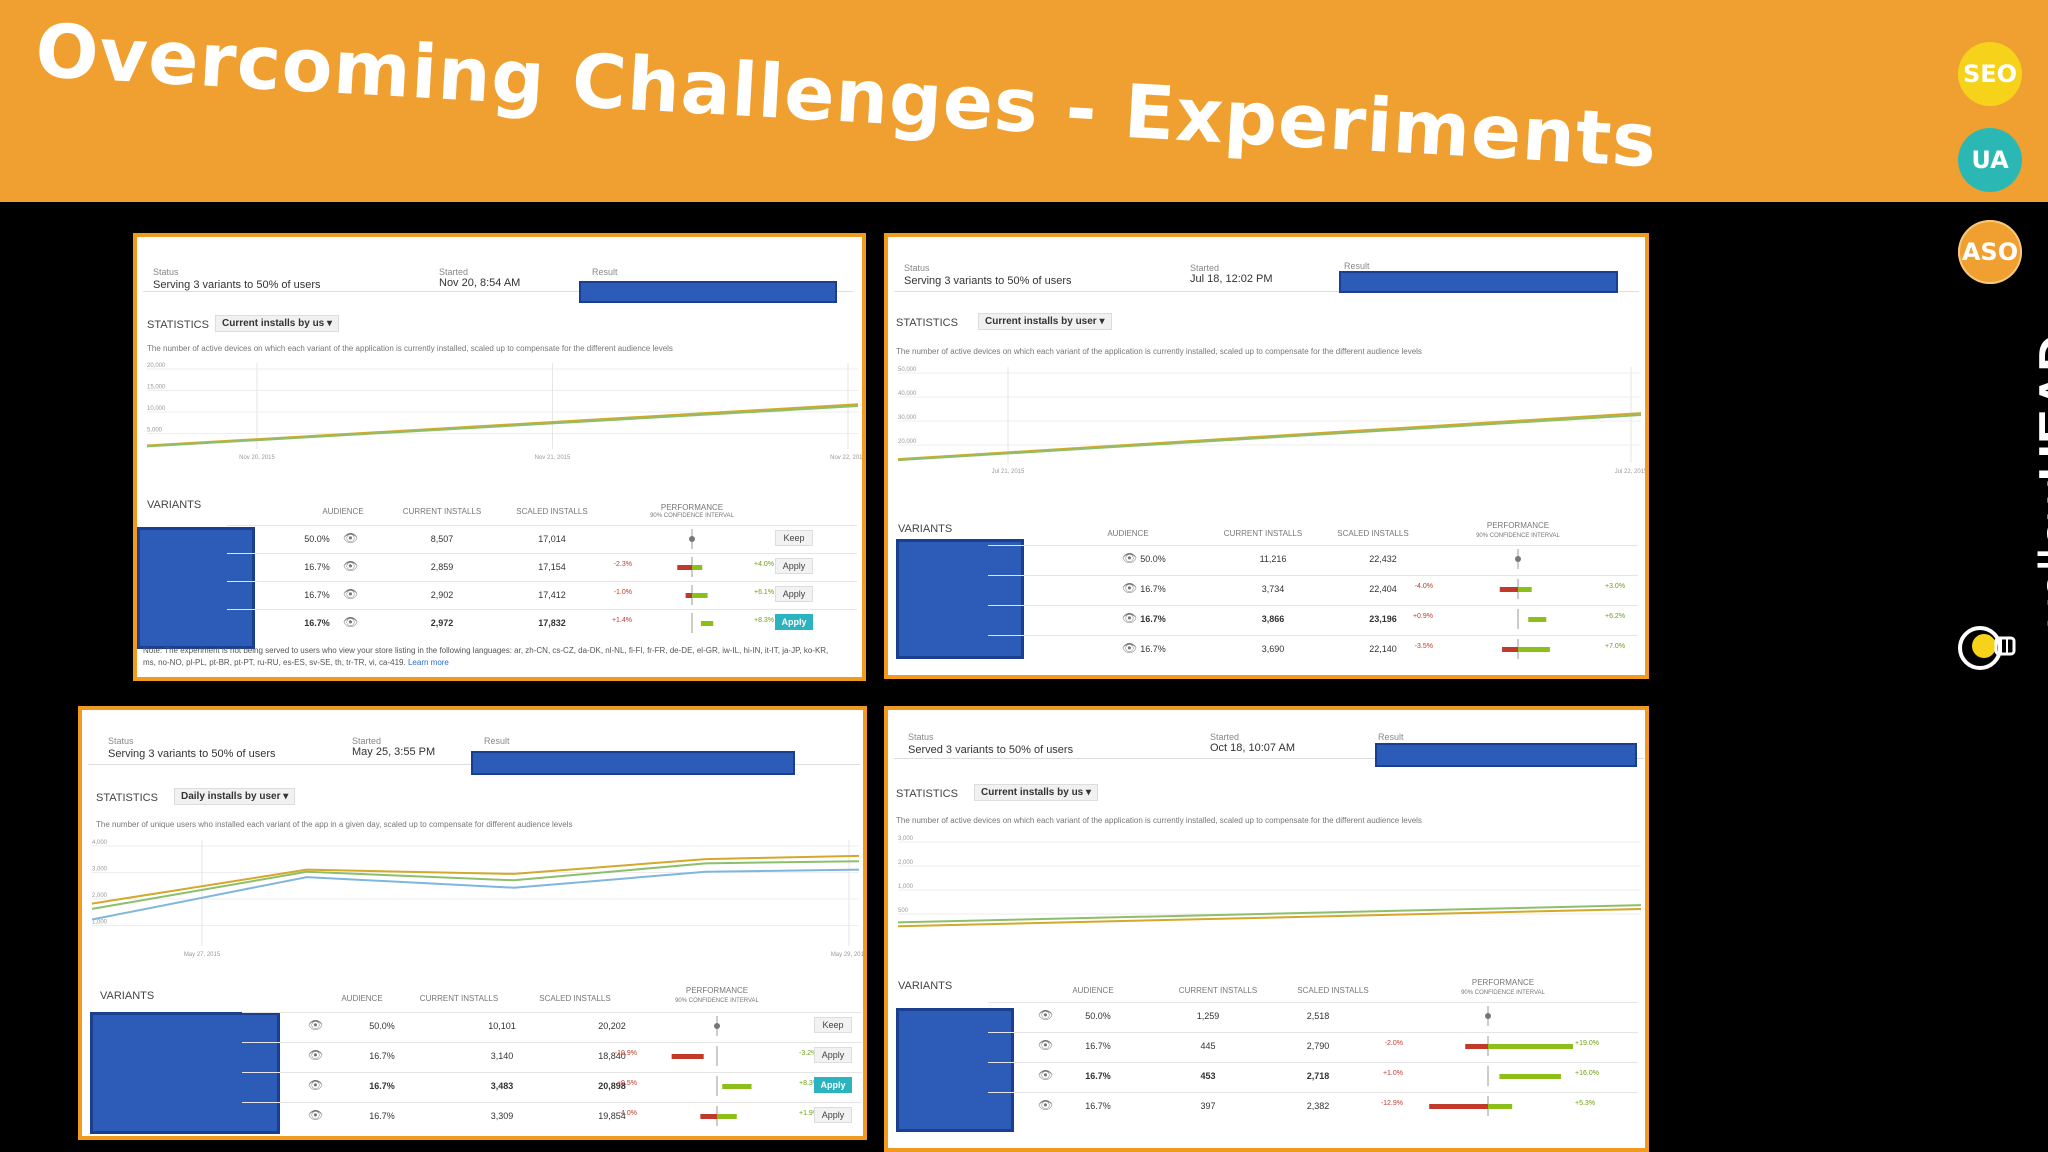  Describe the element at coordinates (927, 323) in the screenshot. I see `statistics-label: STATISTICS` at that location.